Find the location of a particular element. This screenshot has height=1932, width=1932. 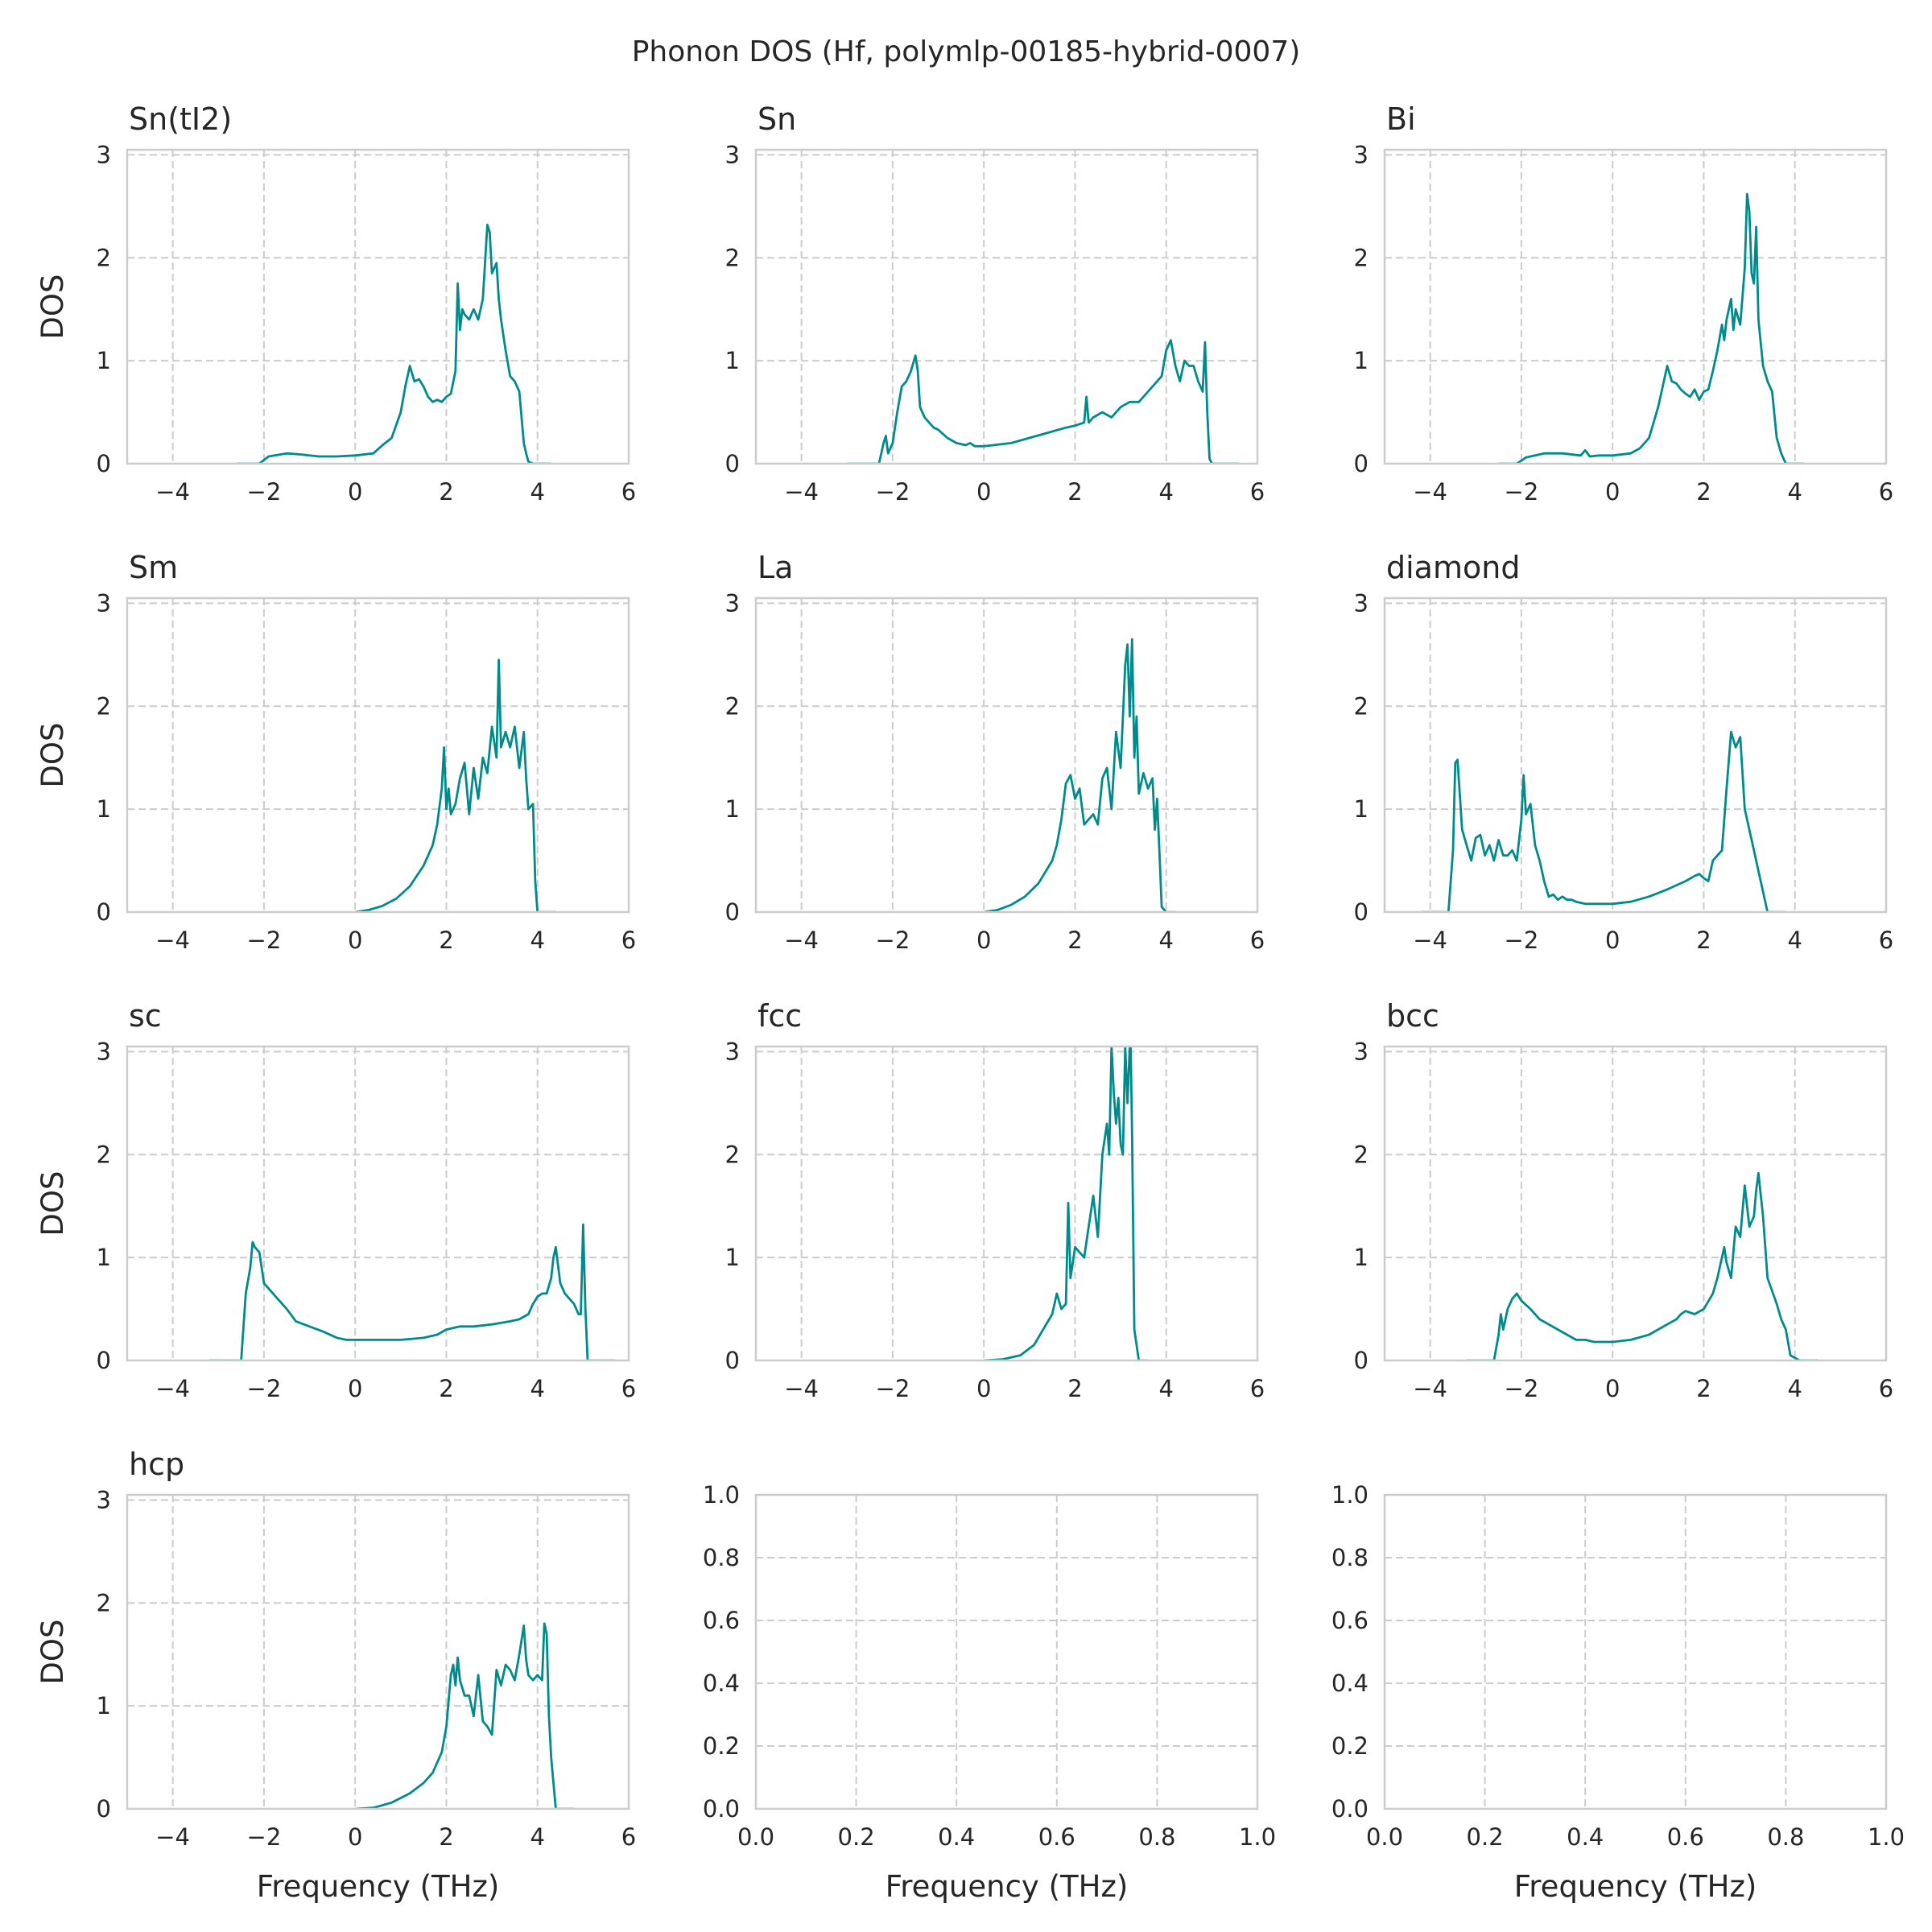

y-tick-label: 0.4 is located at coordinates (1349, 1684).